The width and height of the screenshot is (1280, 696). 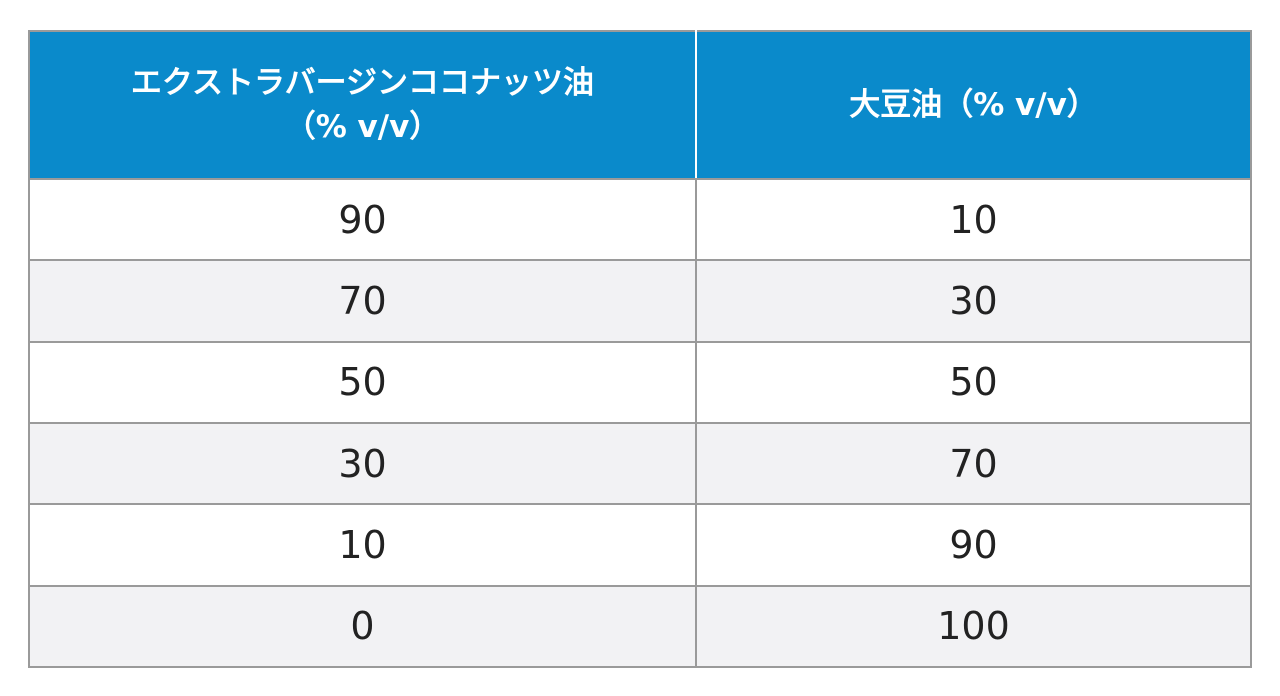 I want to click on cell-soybean: 90, so click(x=973, y=545).